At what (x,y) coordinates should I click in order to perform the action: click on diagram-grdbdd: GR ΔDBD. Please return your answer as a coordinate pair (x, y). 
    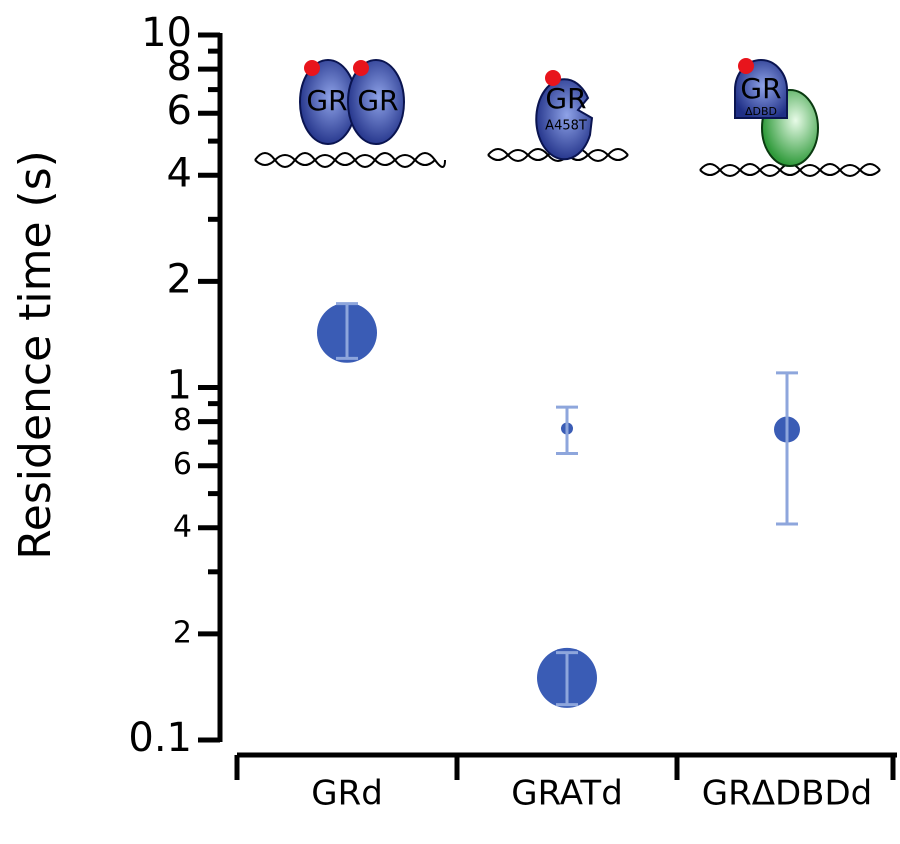
    Looking at the image, I should click on (790, 117).